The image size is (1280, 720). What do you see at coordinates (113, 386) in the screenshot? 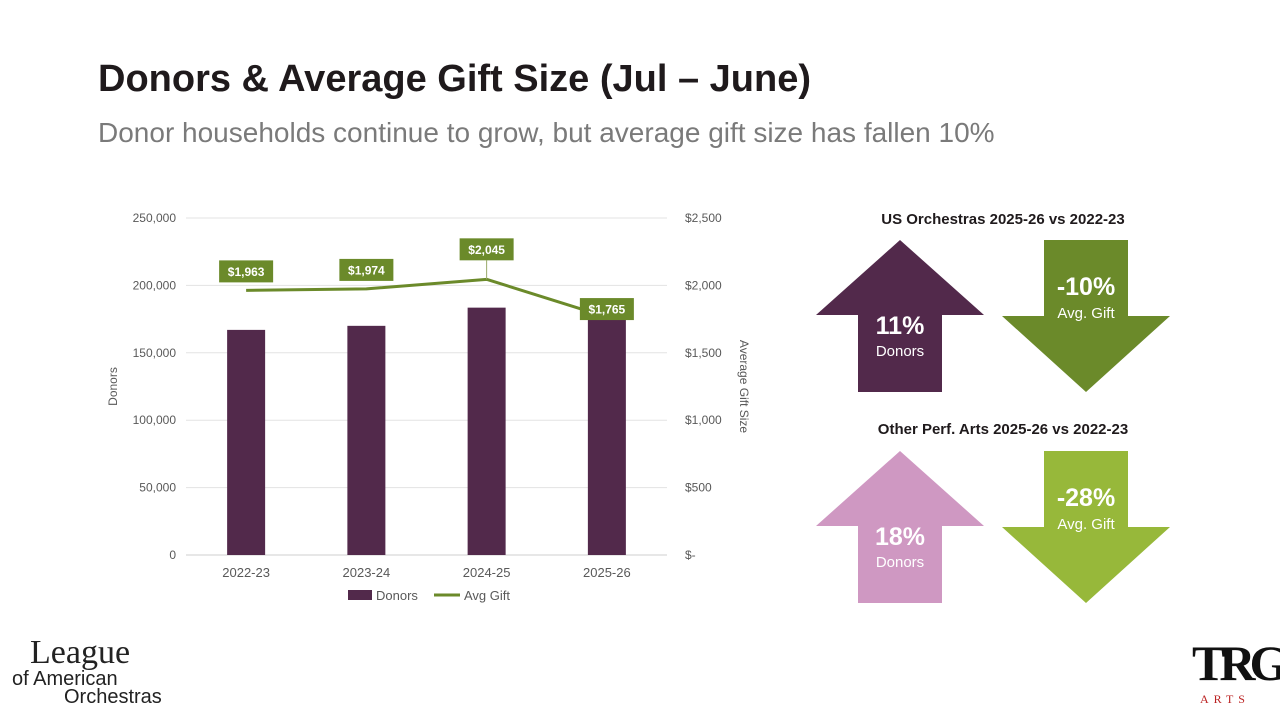
I see `y-axis-title: Donors` at bounding box center [113, 386].